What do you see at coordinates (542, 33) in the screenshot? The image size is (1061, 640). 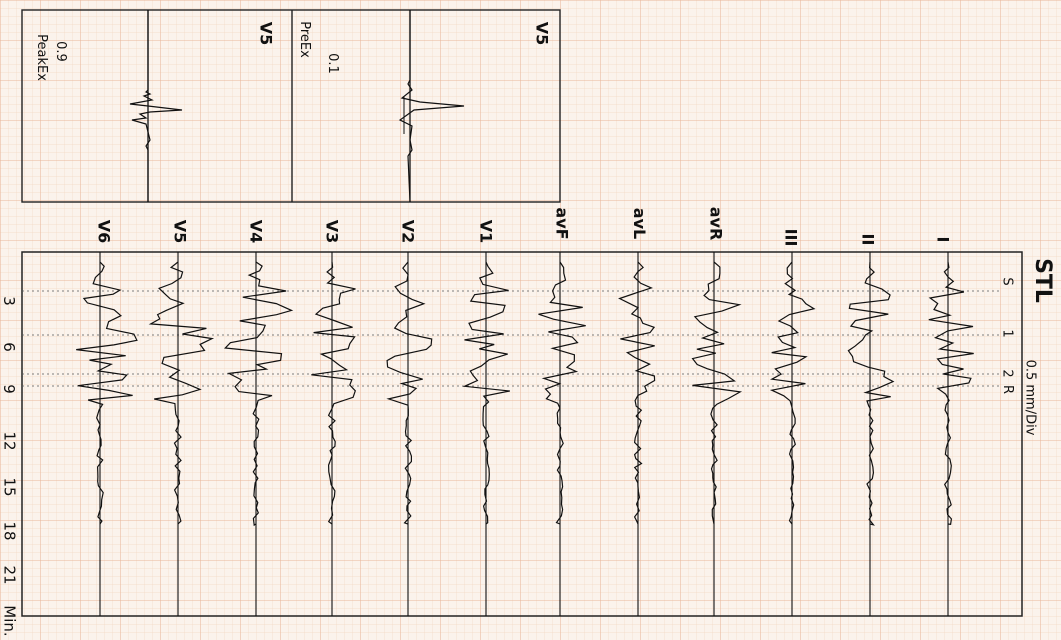 I see `inset-right-lead: V5` at bounding box center [542, 33].